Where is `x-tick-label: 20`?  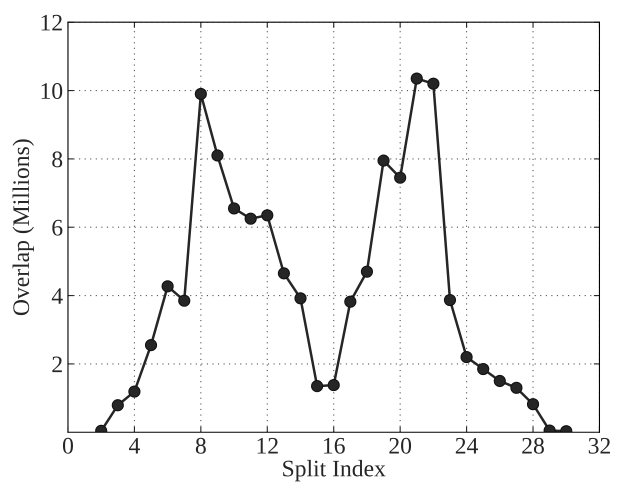
x-tick-label: 20 is located at coordinates (400, 446).